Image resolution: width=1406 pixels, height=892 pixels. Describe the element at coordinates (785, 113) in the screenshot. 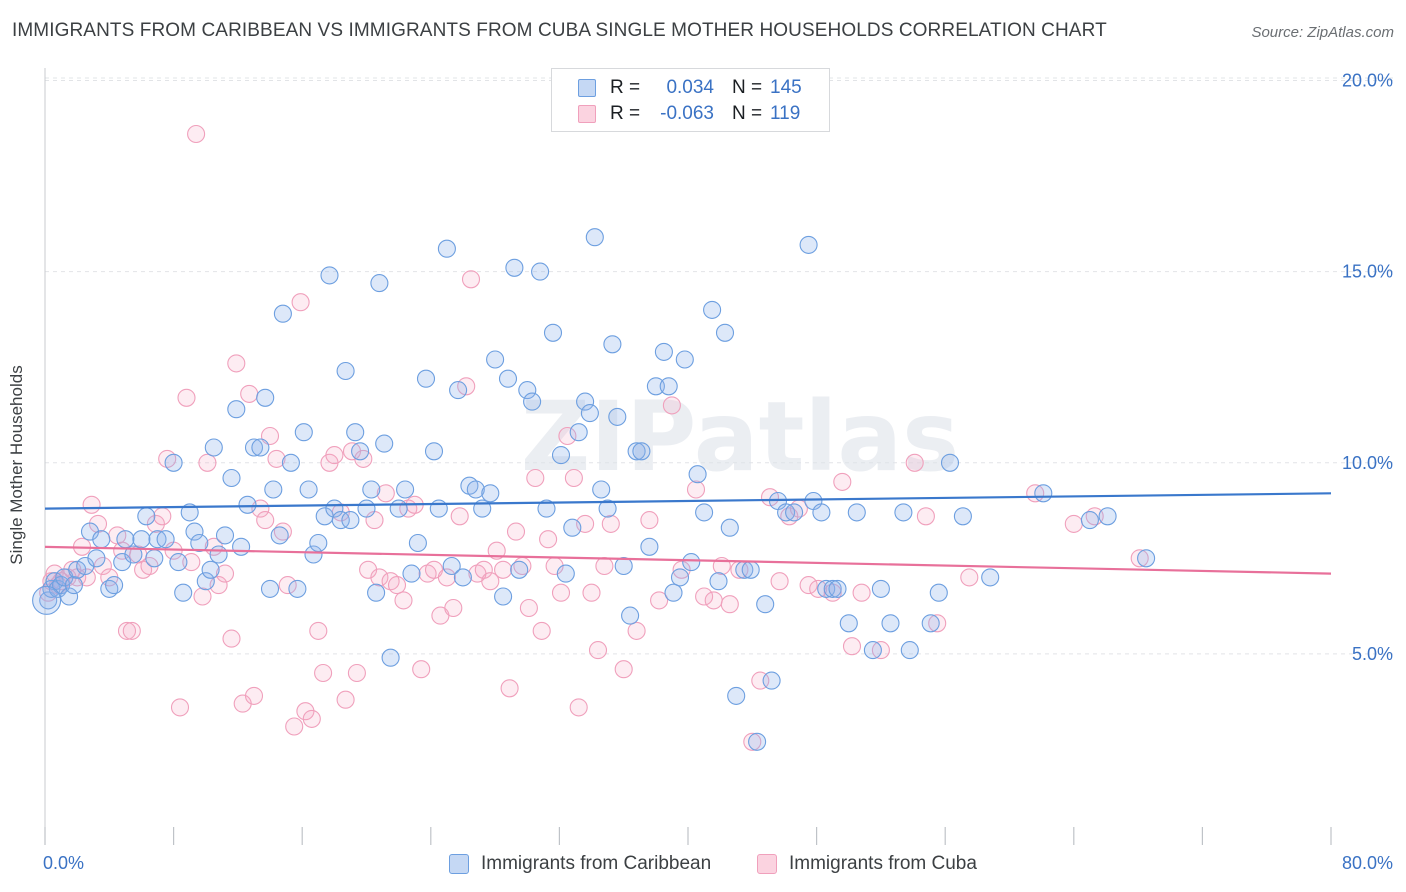

I see `legend-n-value: 119` at that location.